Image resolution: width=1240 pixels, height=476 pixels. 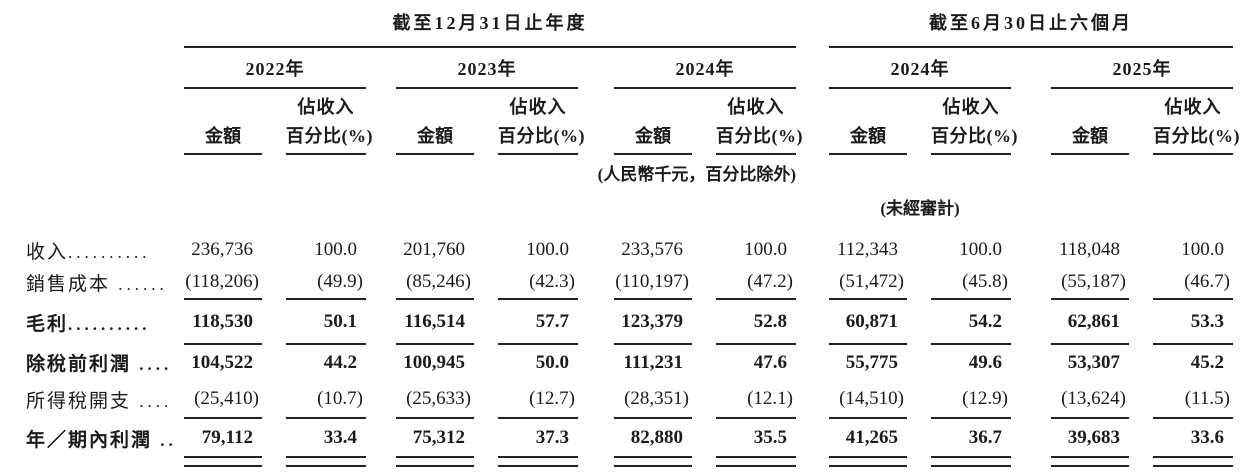 I want to click on amount-cell: (55,187), so click(x=1090, y=282).